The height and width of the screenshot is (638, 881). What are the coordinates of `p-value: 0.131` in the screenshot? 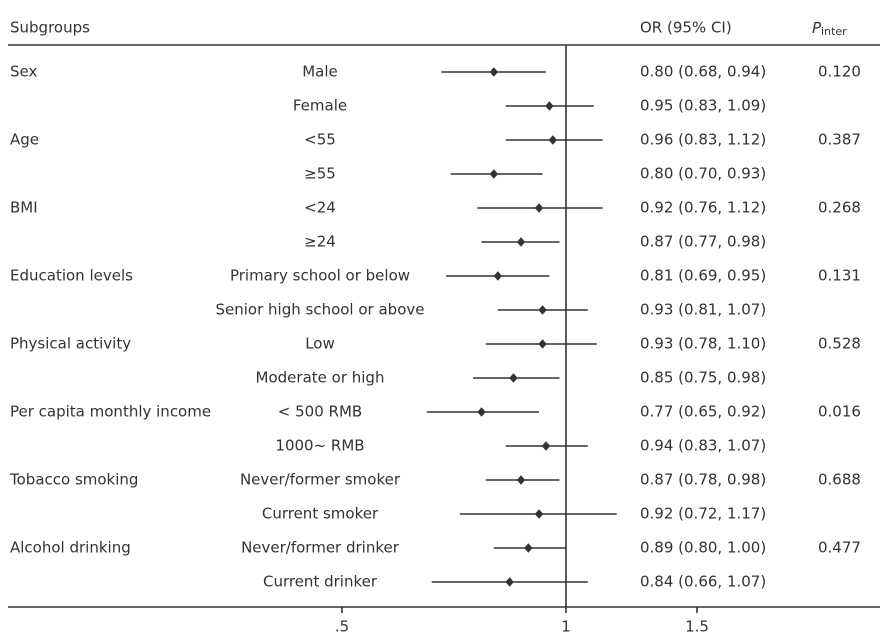 It's located at (839, 276).